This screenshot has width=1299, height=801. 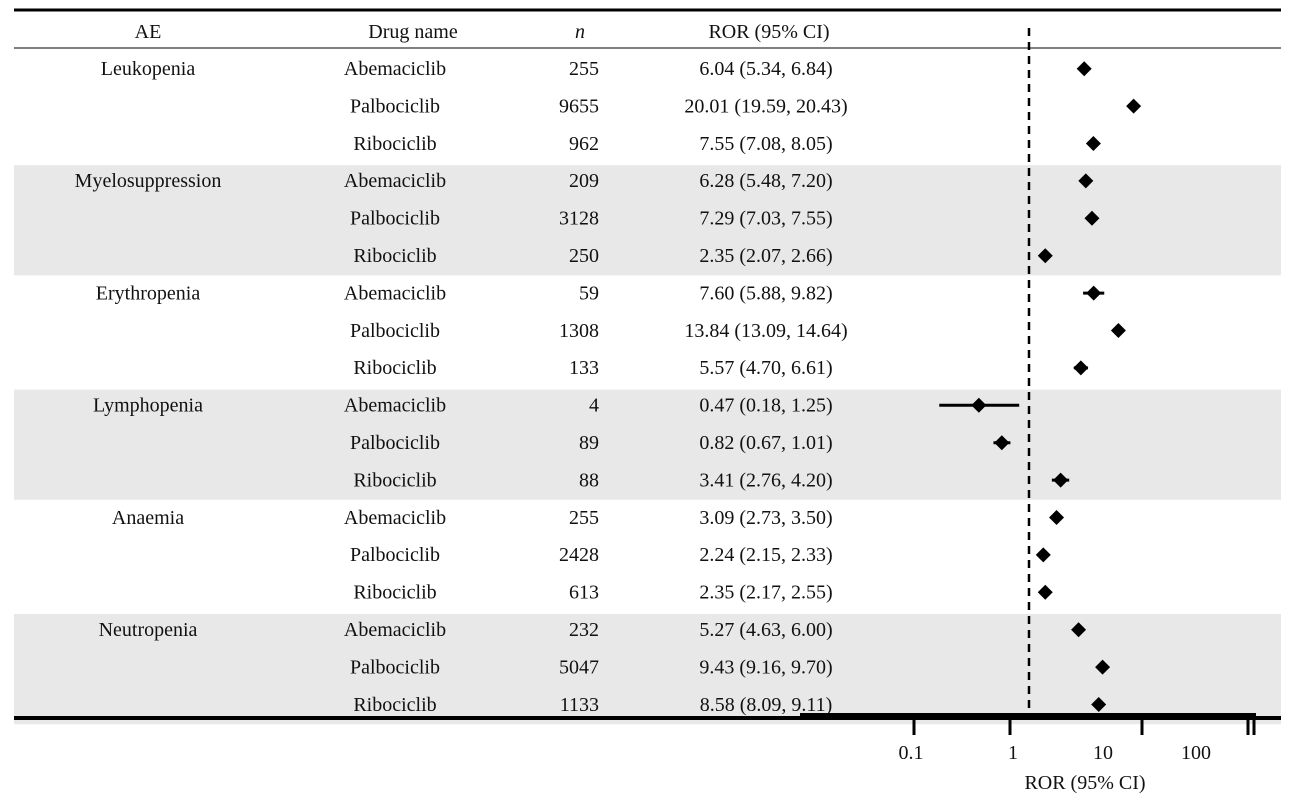 What do you see at coordinates (1028, 738) in the screenshot?
I see `x-axis: 0.1 1 10 100` at bounding box center [1028, 738].